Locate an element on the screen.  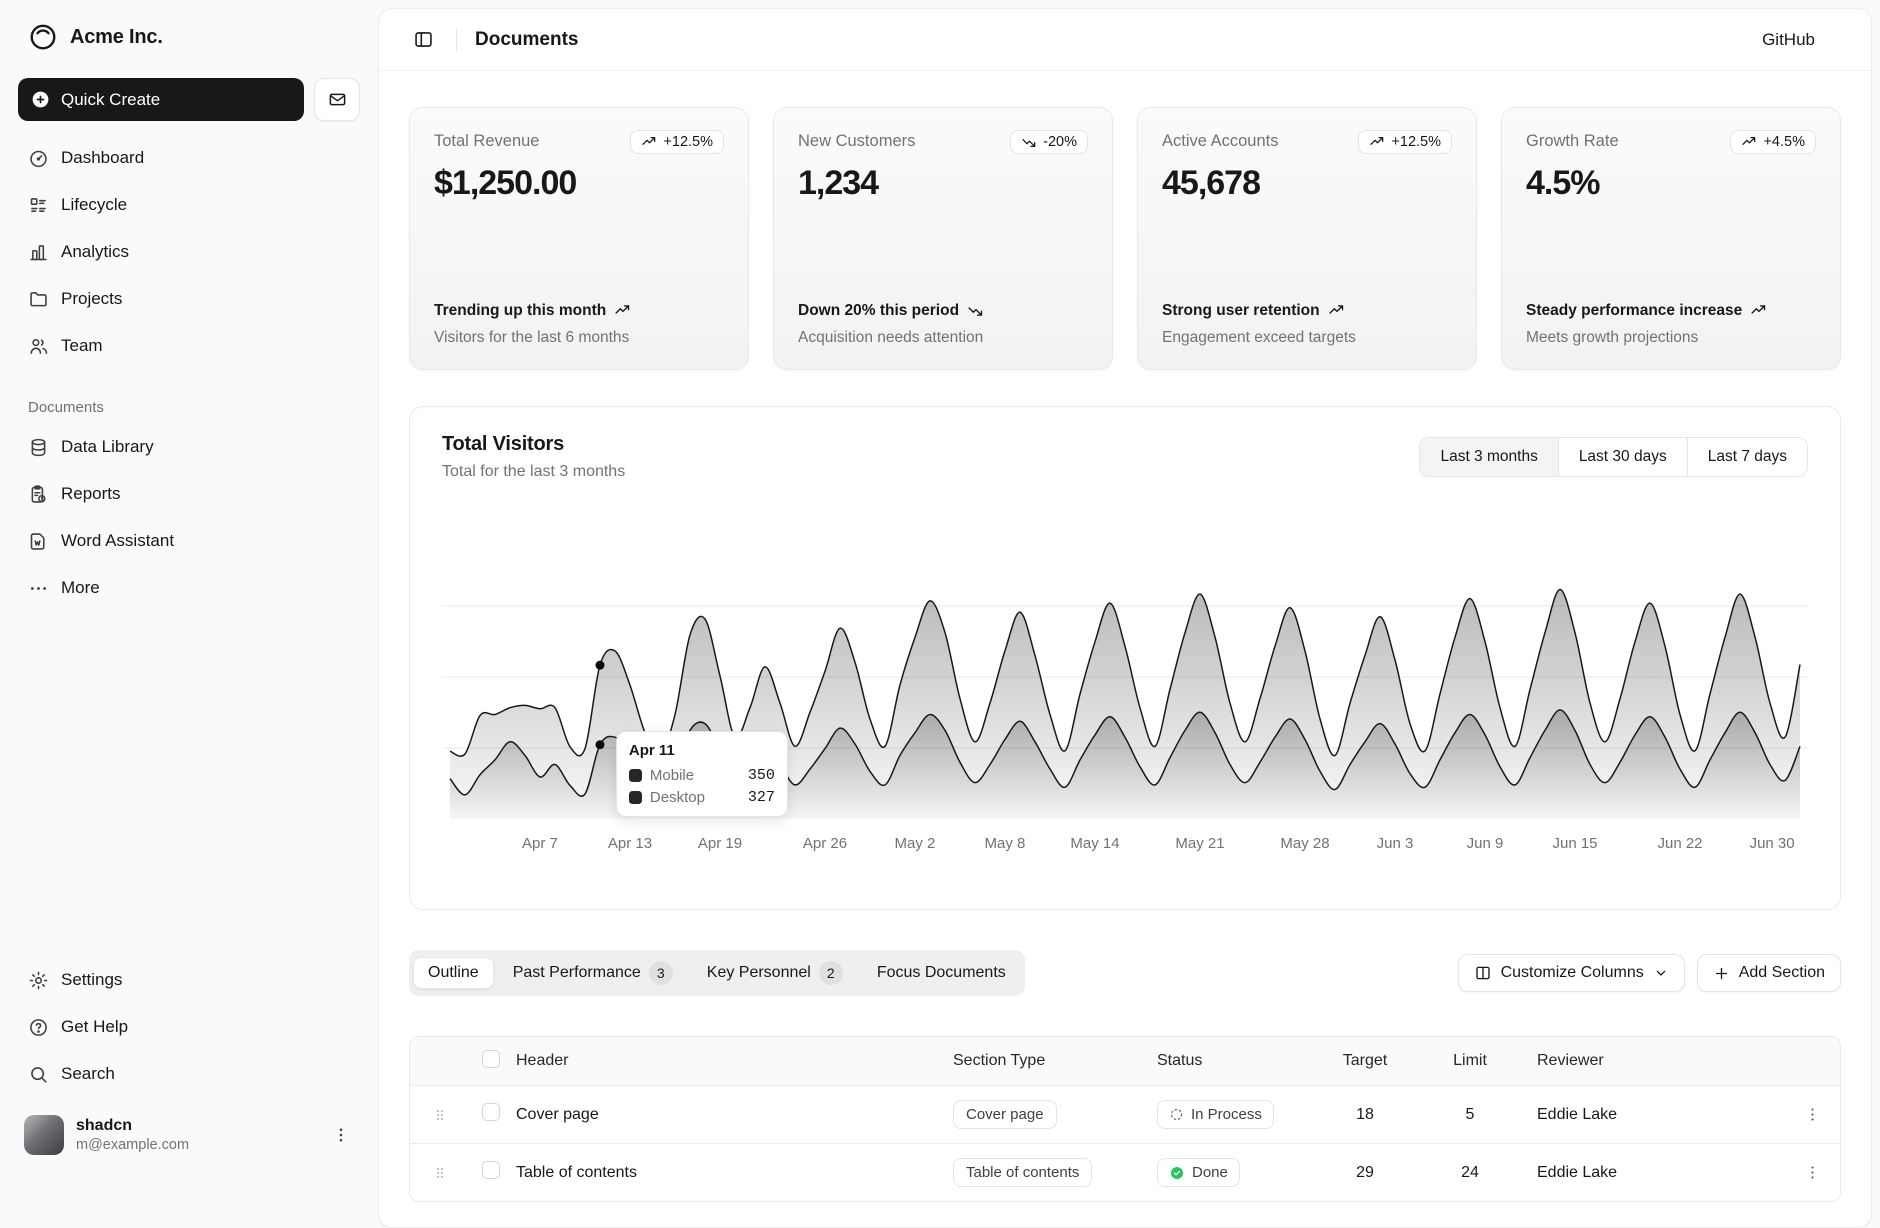
sidebar-item-analytics: Analytics is located at coordinates (189, 252).